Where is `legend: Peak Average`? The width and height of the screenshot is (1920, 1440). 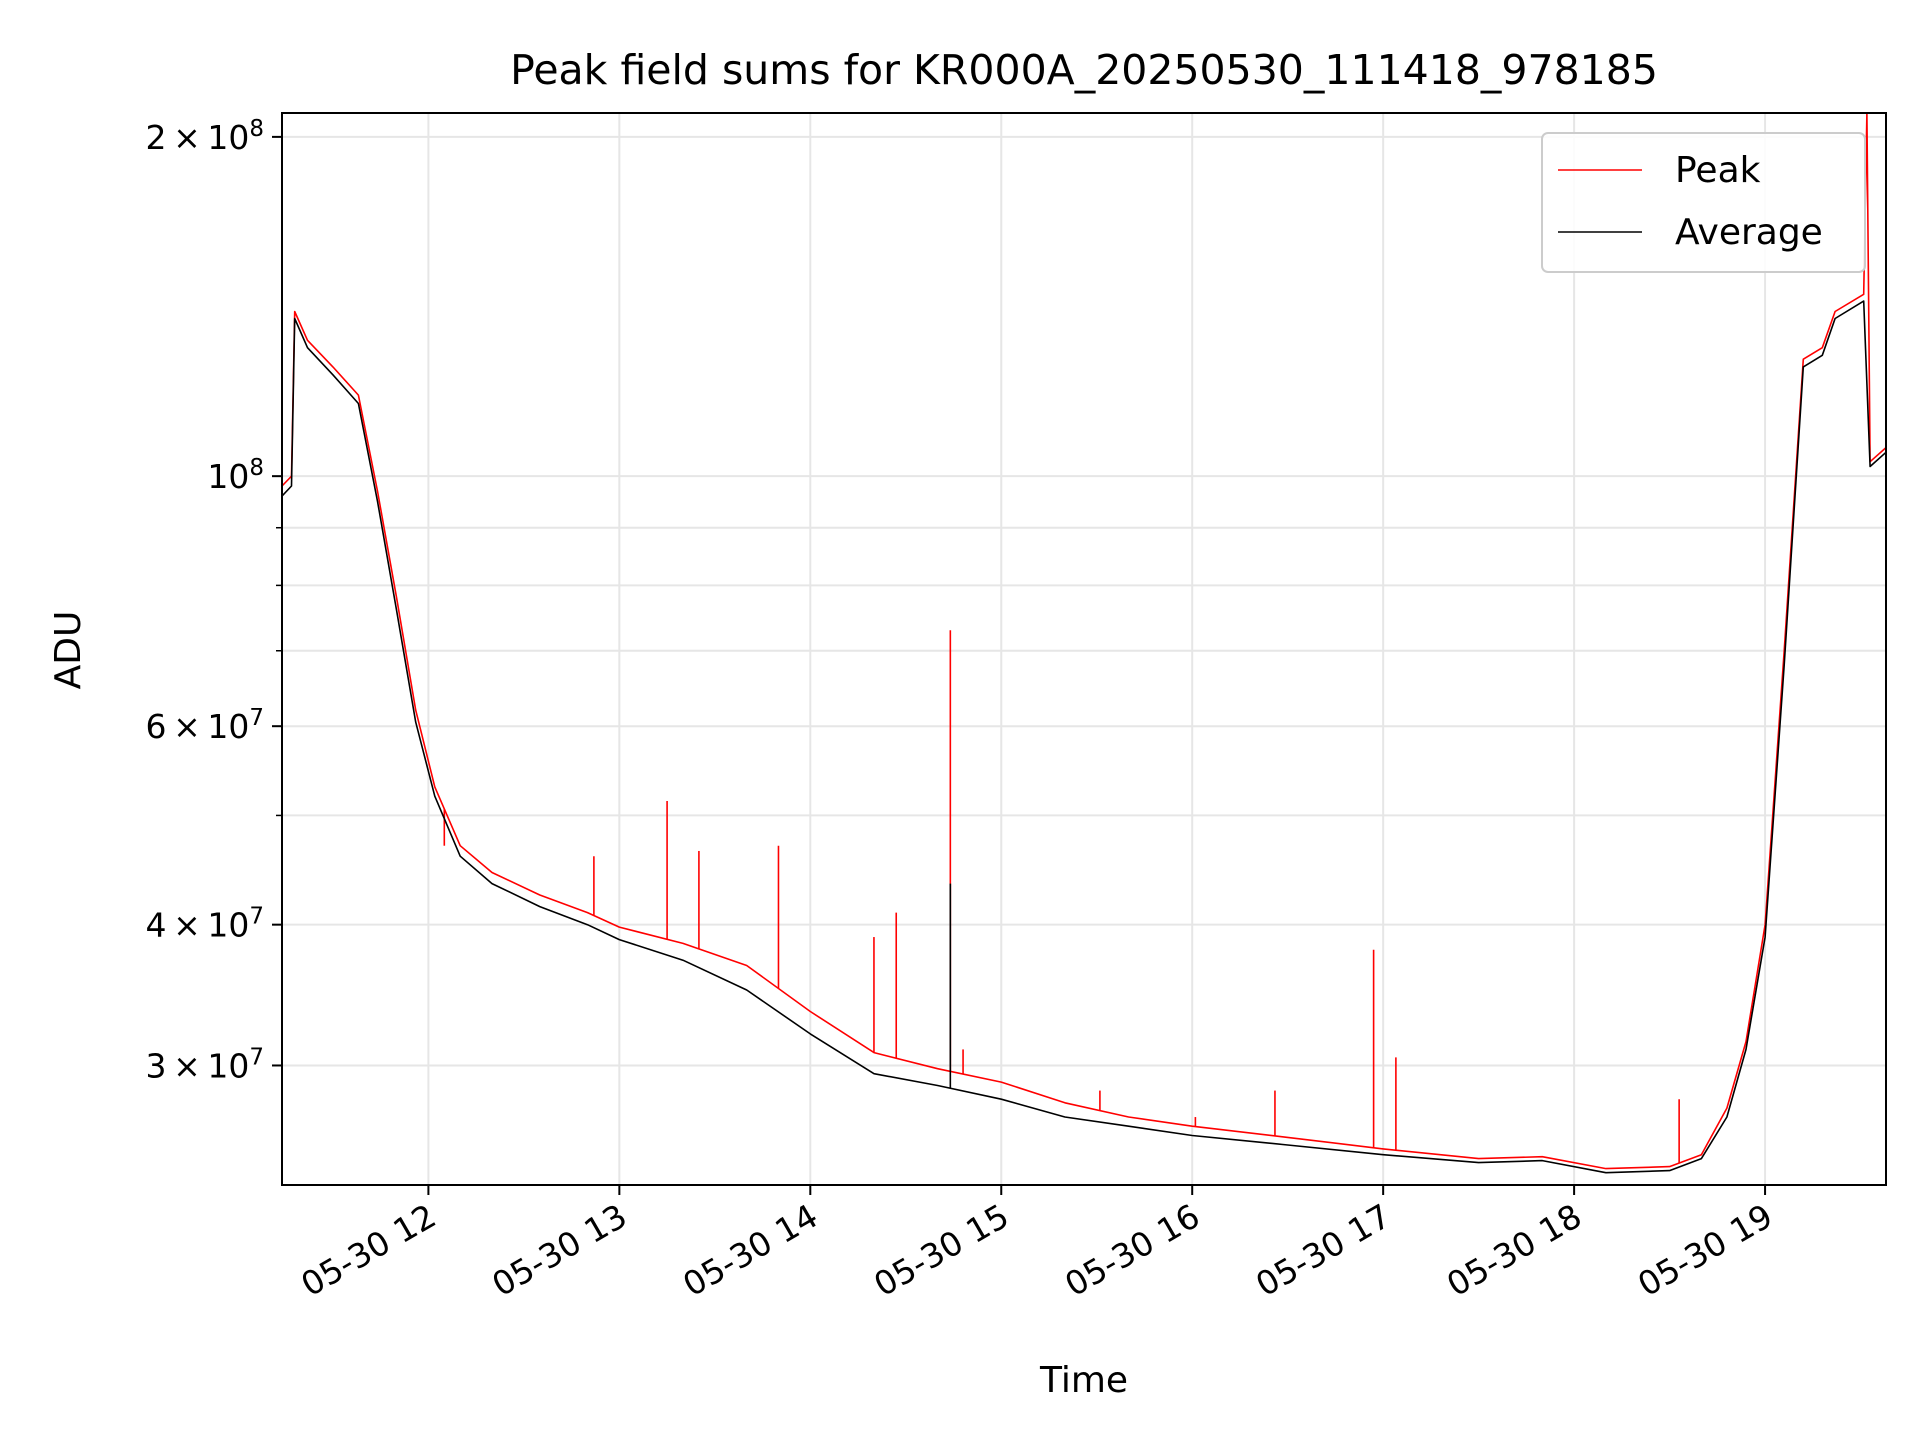
legend: Peak Average is located at coordinates (1703, 202).